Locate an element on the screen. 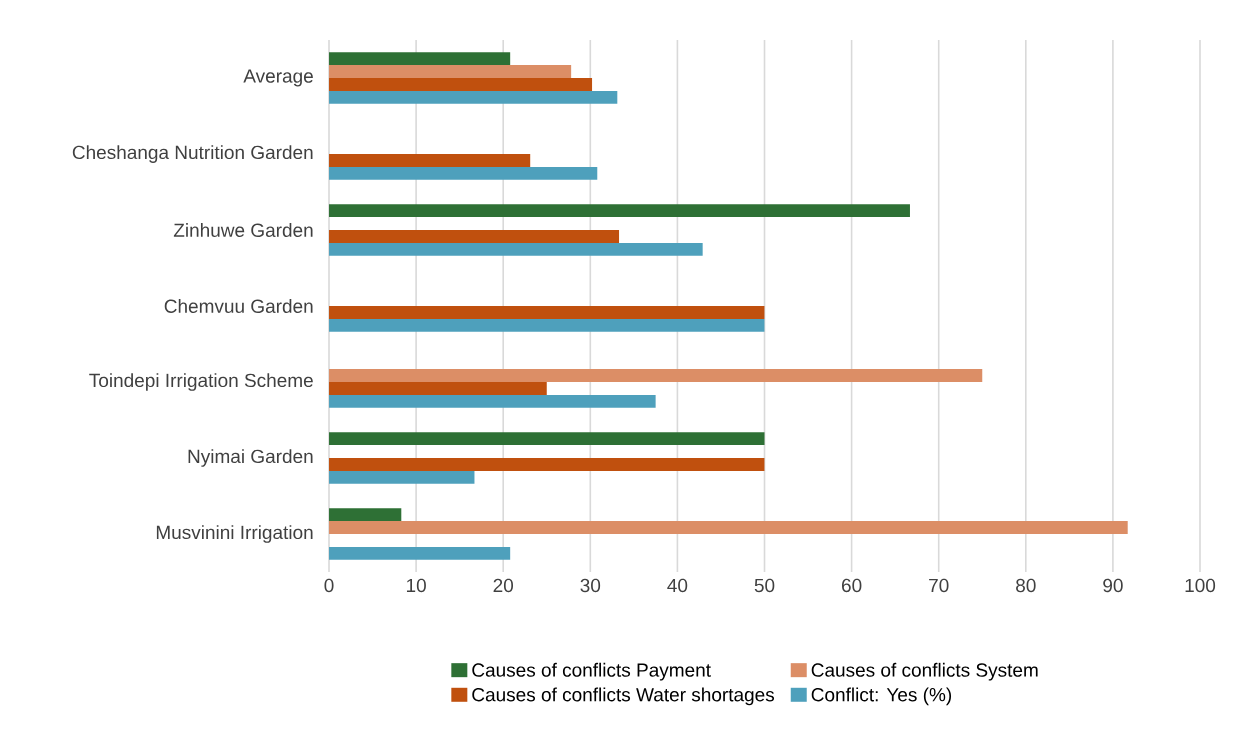 This screenshot has height=736, width=1235. y-tick-label: Cheshanga Nutrition Garden is located at coordinates (192, 154).